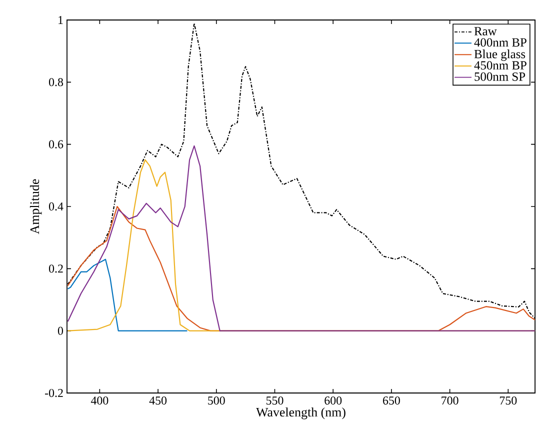 This screenshot has width=536, height=439. I want to click on y-tick-label: 1, so click(60, 20).